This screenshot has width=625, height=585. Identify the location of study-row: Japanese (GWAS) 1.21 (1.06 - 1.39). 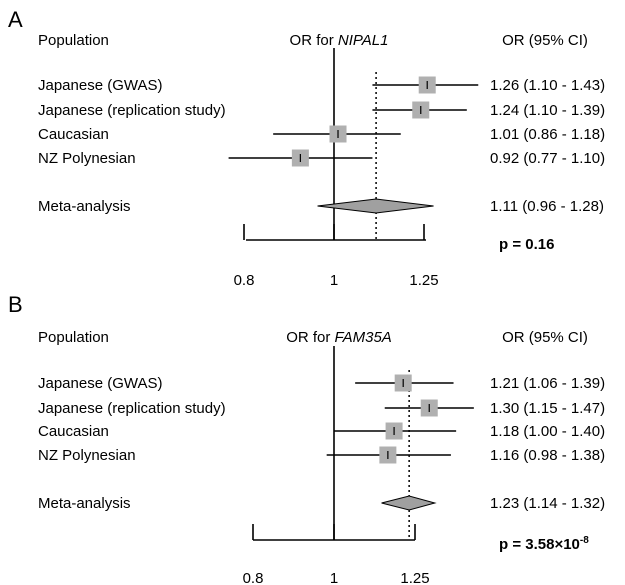
(321, 383).